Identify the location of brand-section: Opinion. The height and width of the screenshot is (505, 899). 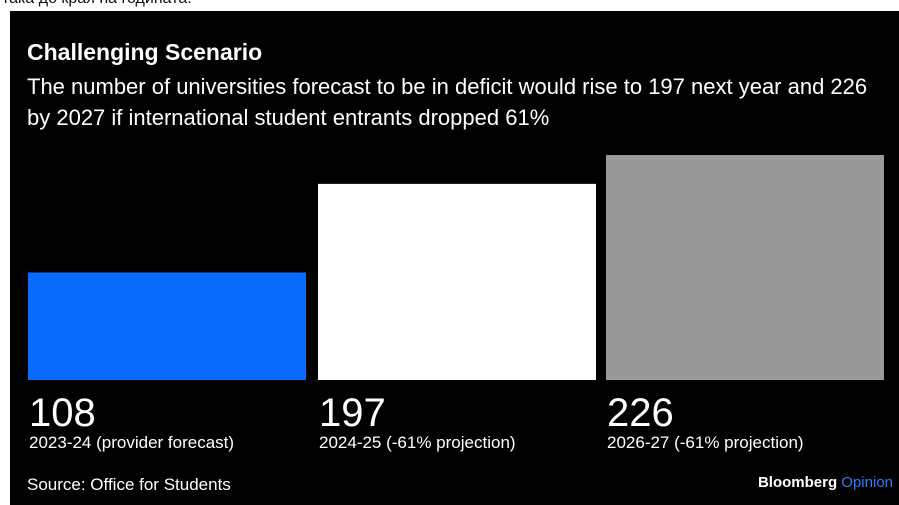
(867, 482).